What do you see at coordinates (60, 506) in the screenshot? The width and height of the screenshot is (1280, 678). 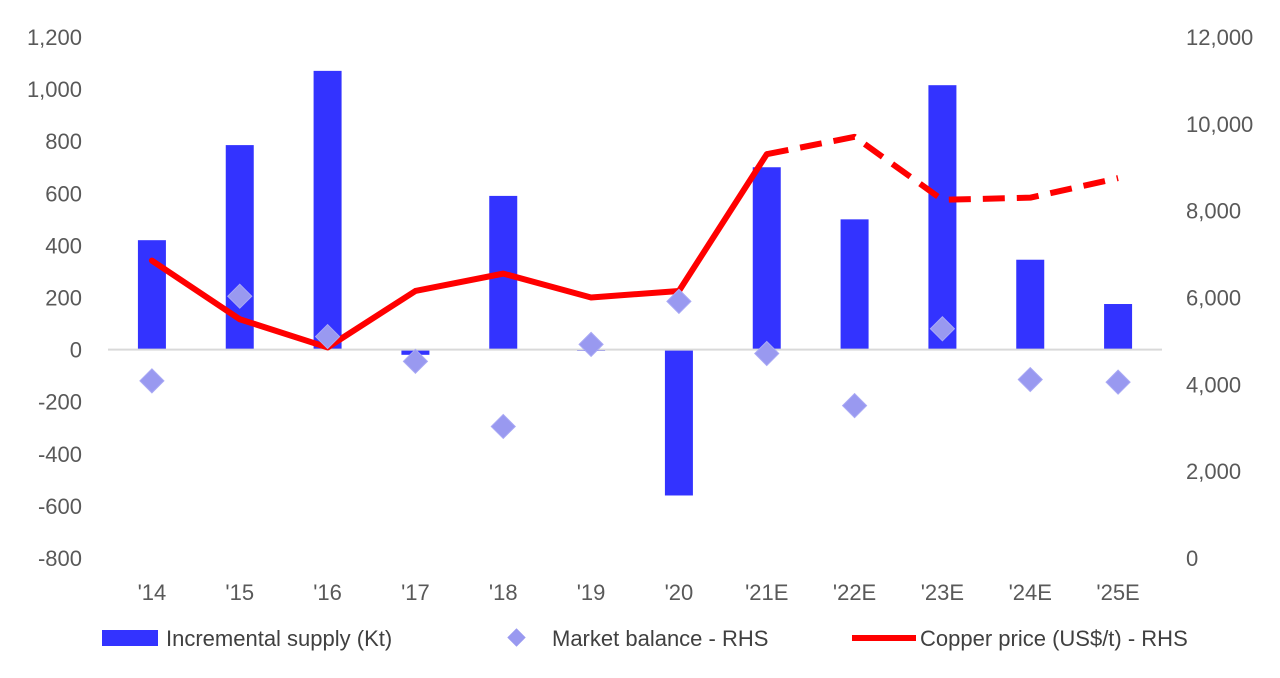 I see `left-tick-label: -600` at bounding box center [60, 506].